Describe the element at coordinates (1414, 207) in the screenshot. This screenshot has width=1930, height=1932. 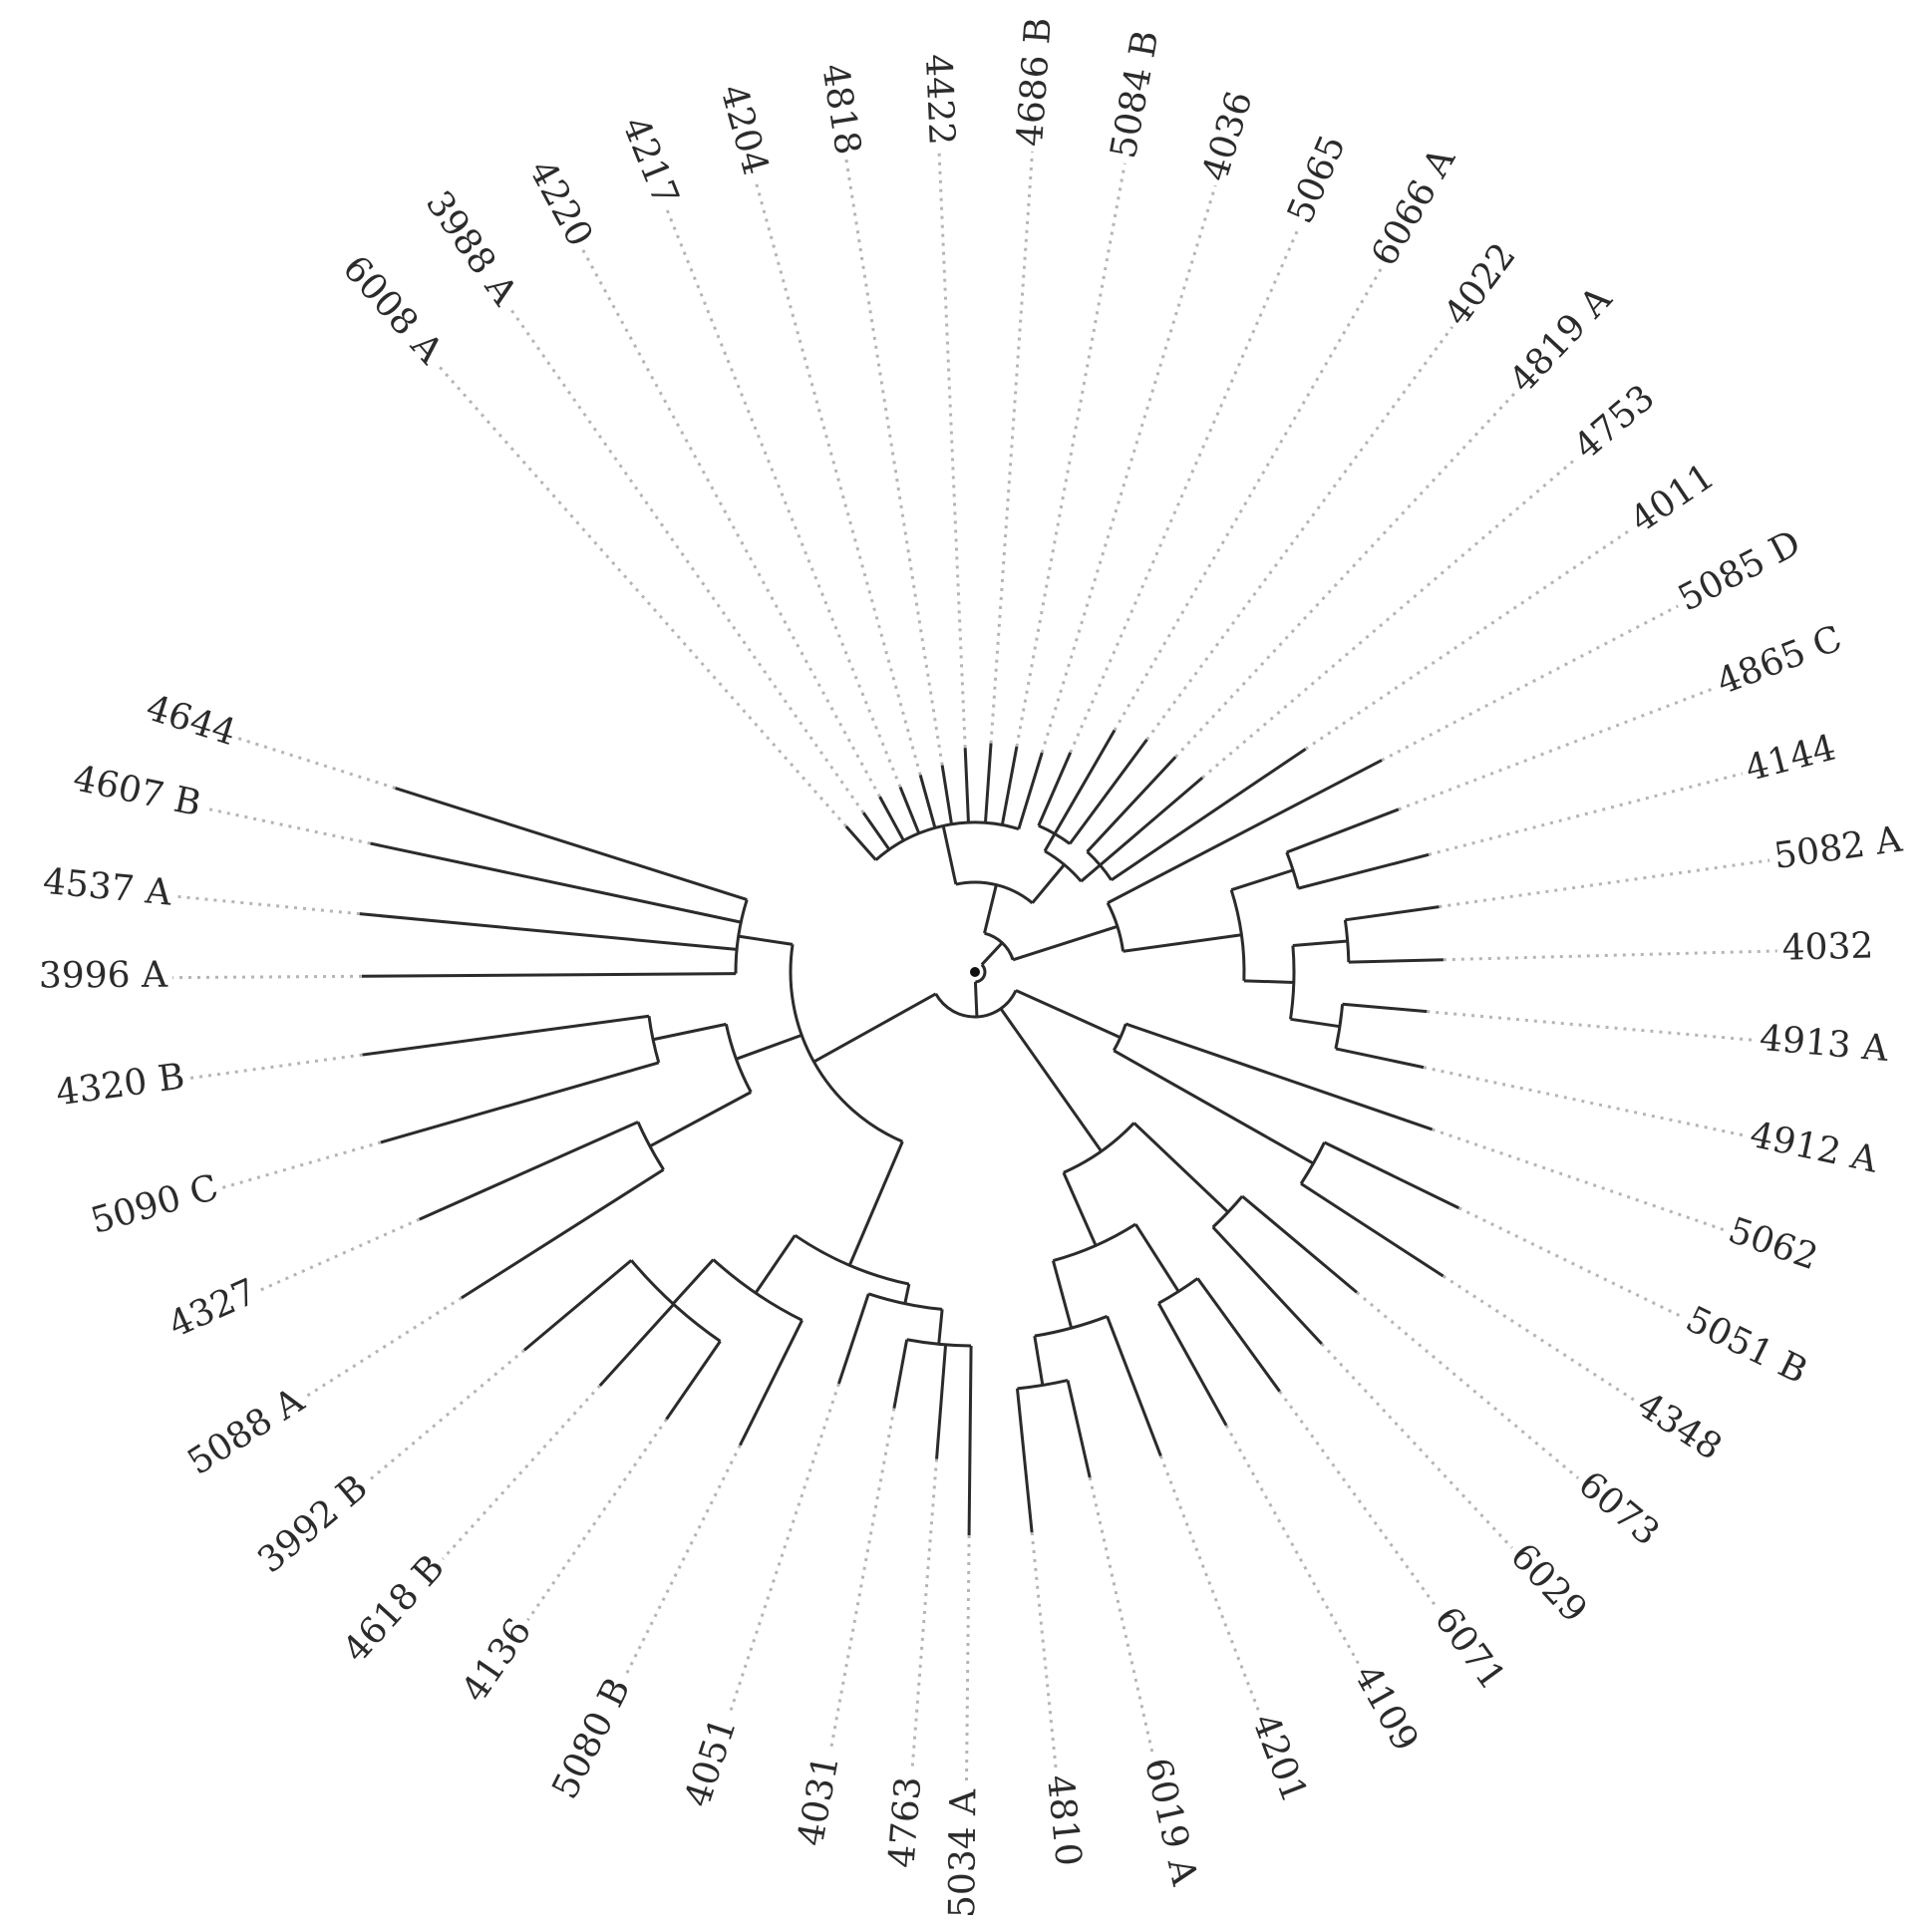
I see `leaf-label: 6066 A` at that location.